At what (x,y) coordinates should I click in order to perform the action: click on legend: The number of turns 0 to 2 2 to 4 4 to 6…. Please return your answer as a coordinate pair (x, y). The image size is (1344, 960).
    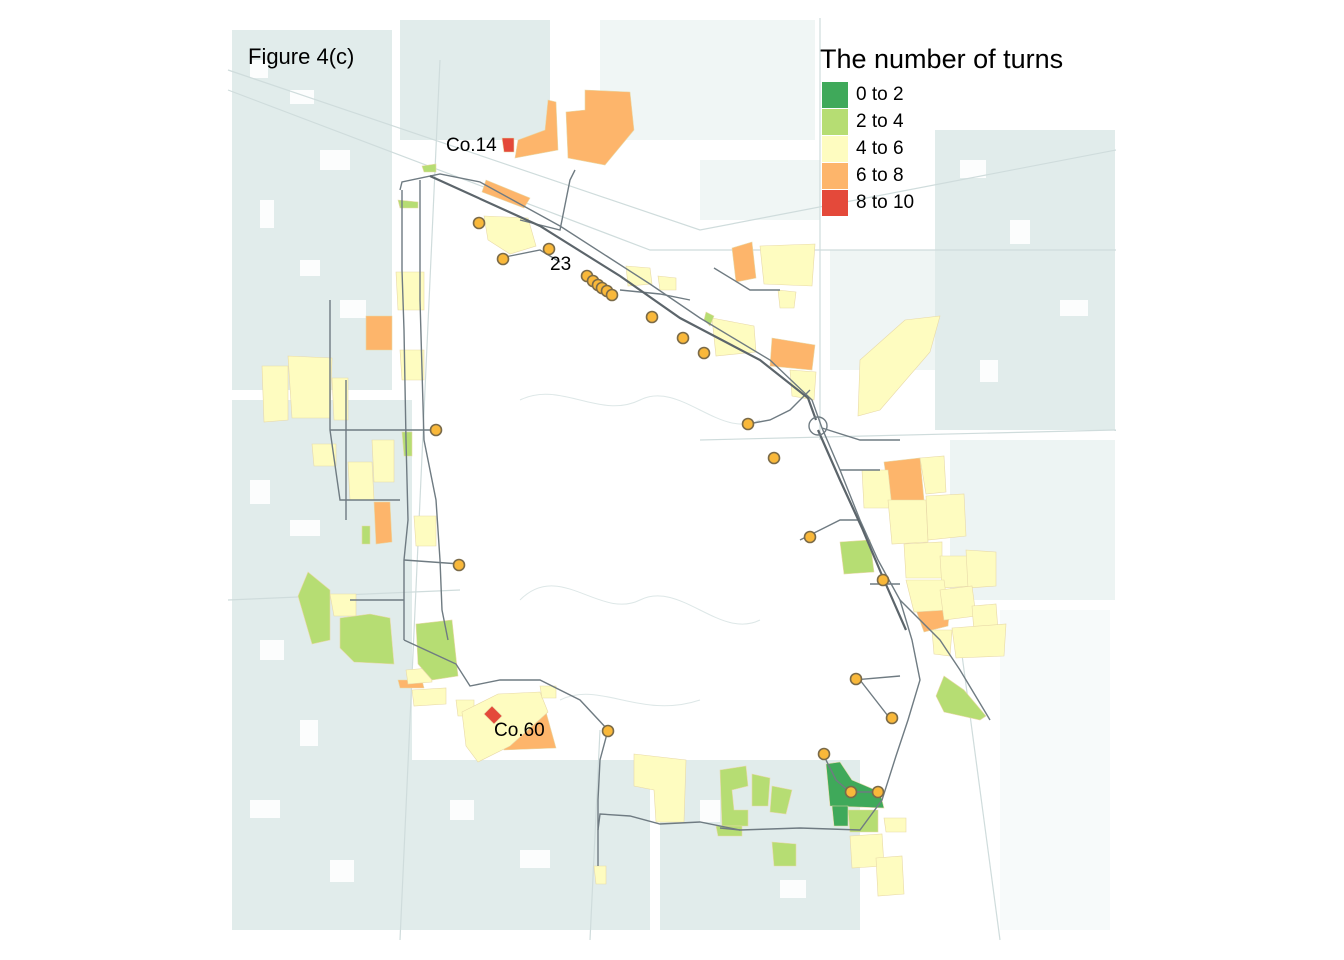
    Looking at the image, I should click on (941, 130).